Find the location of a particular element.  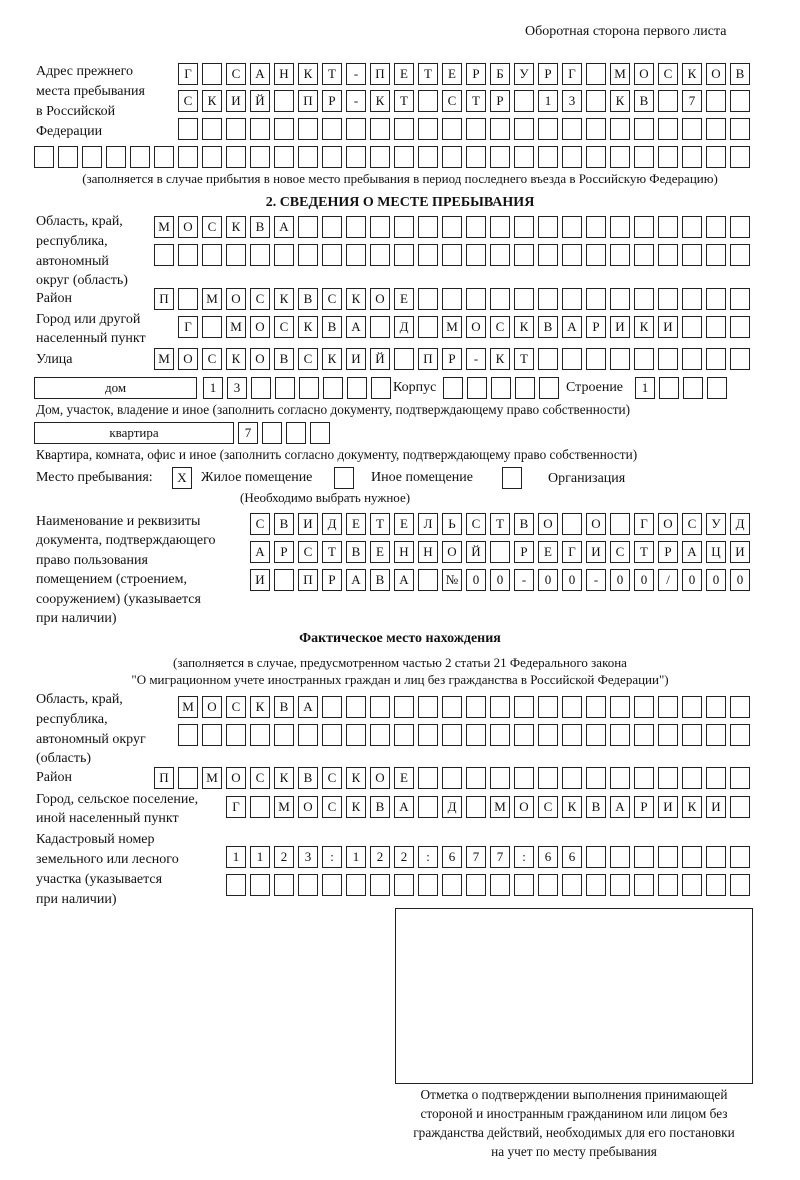

char-cell: Д is located at coordinates (332, 524).